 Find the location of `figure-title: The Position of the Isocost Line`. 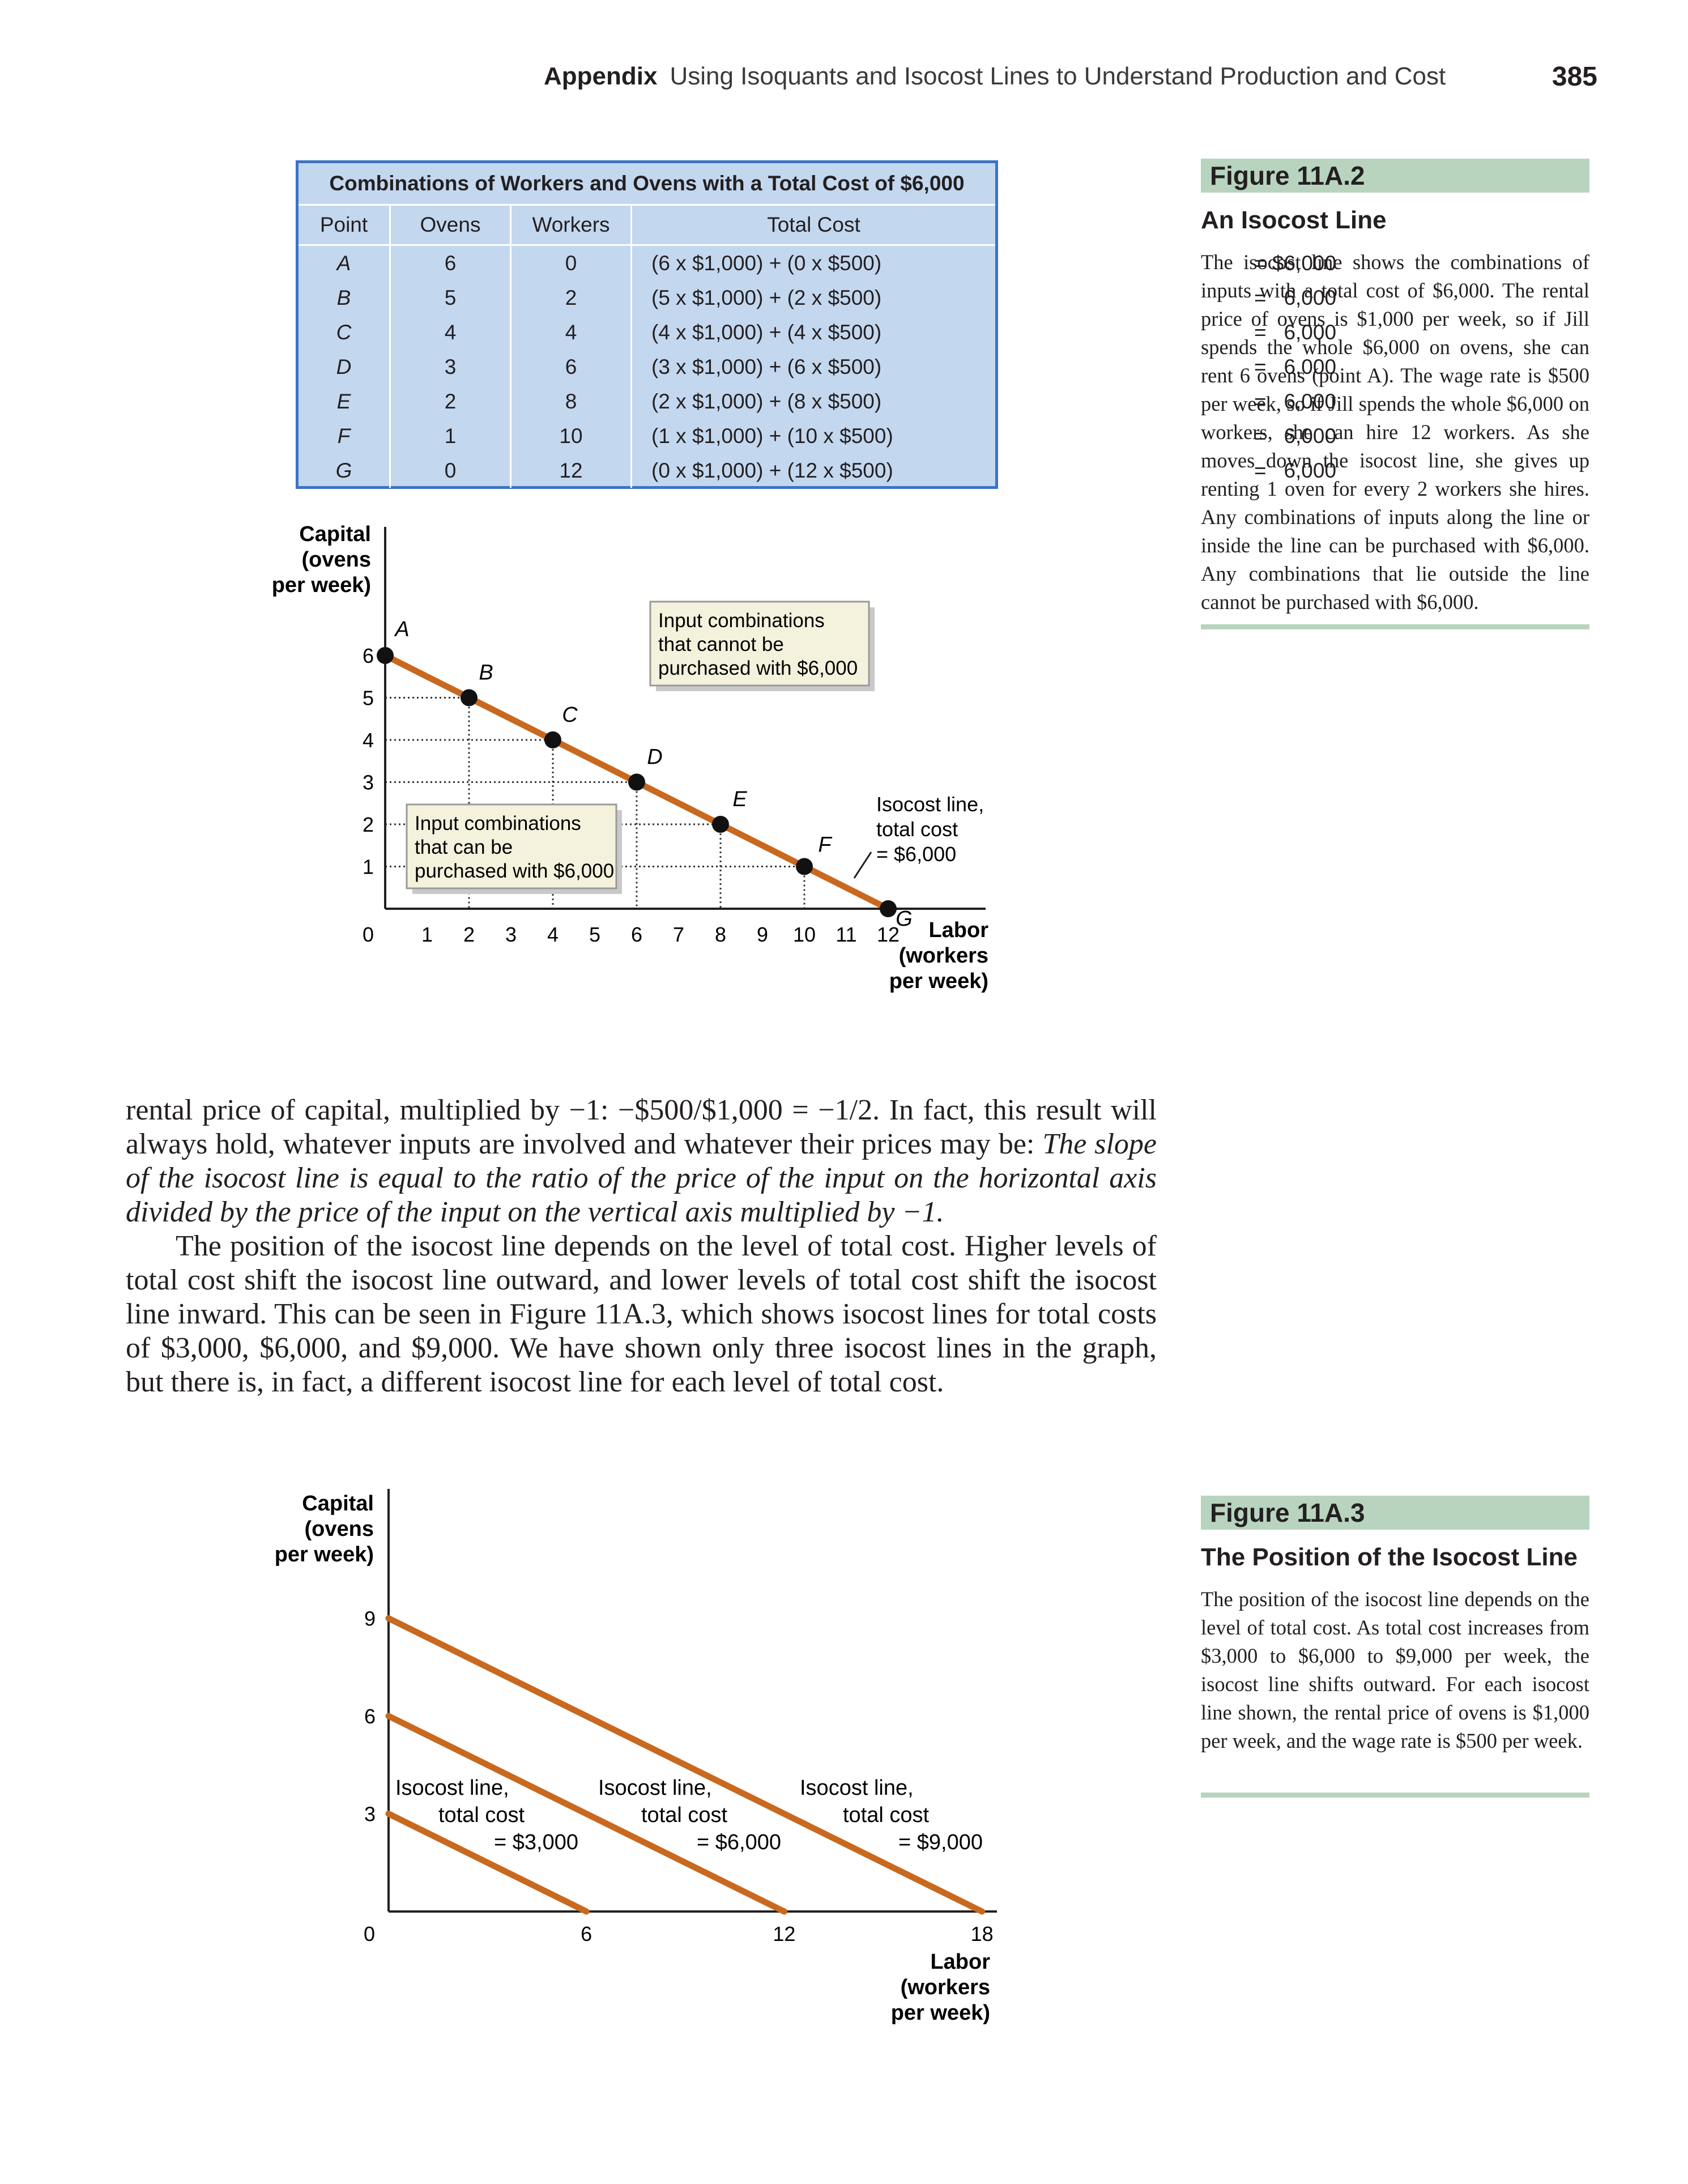

figure-title: The Position of the Isocost Line is located at coordinates (1390, 1557).